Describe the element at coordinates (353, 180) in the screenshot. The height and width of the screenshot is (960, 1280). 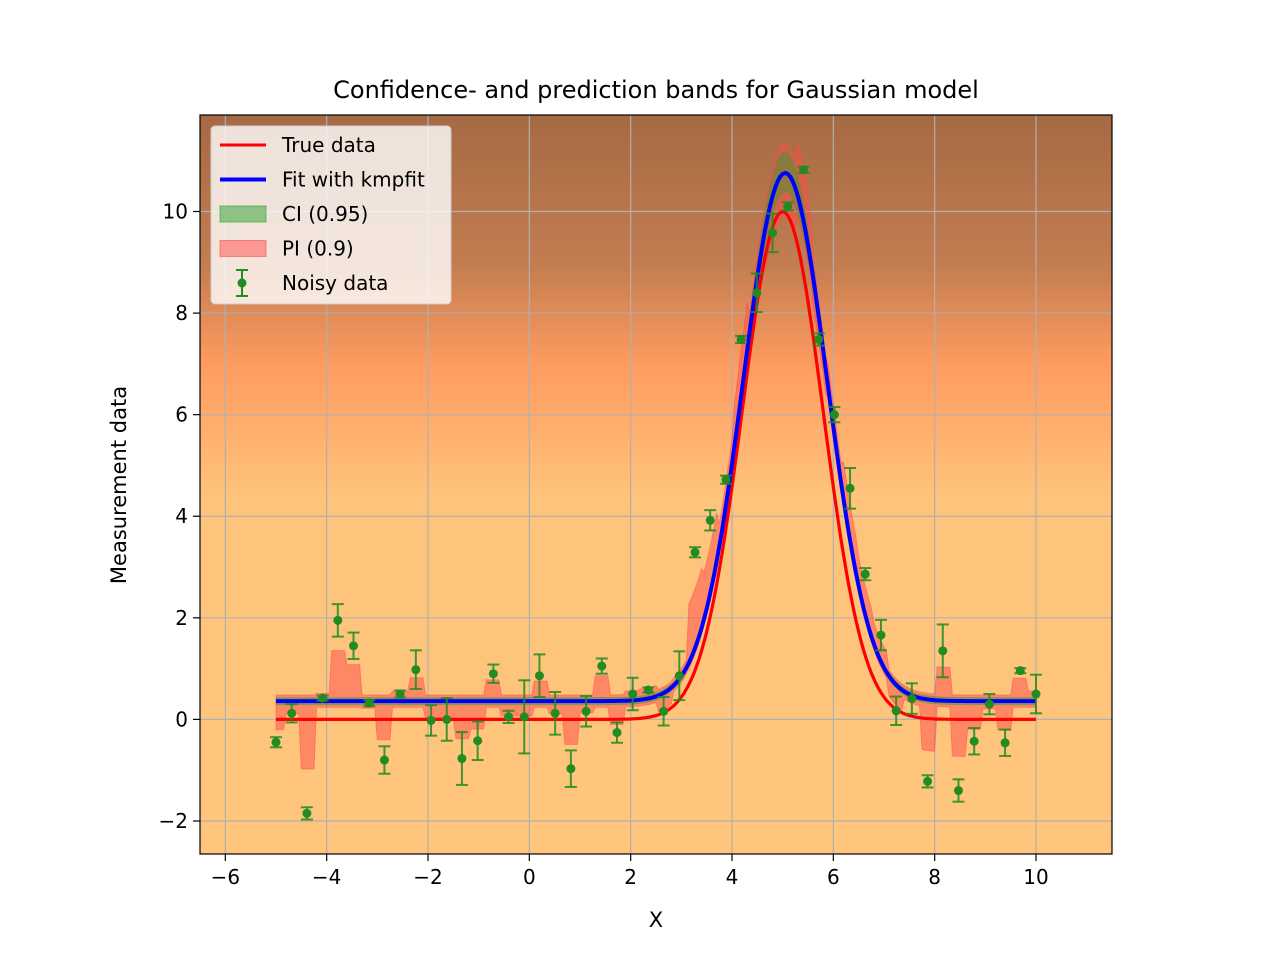
I see `legend-label: Fit with kmpfit` at that location.